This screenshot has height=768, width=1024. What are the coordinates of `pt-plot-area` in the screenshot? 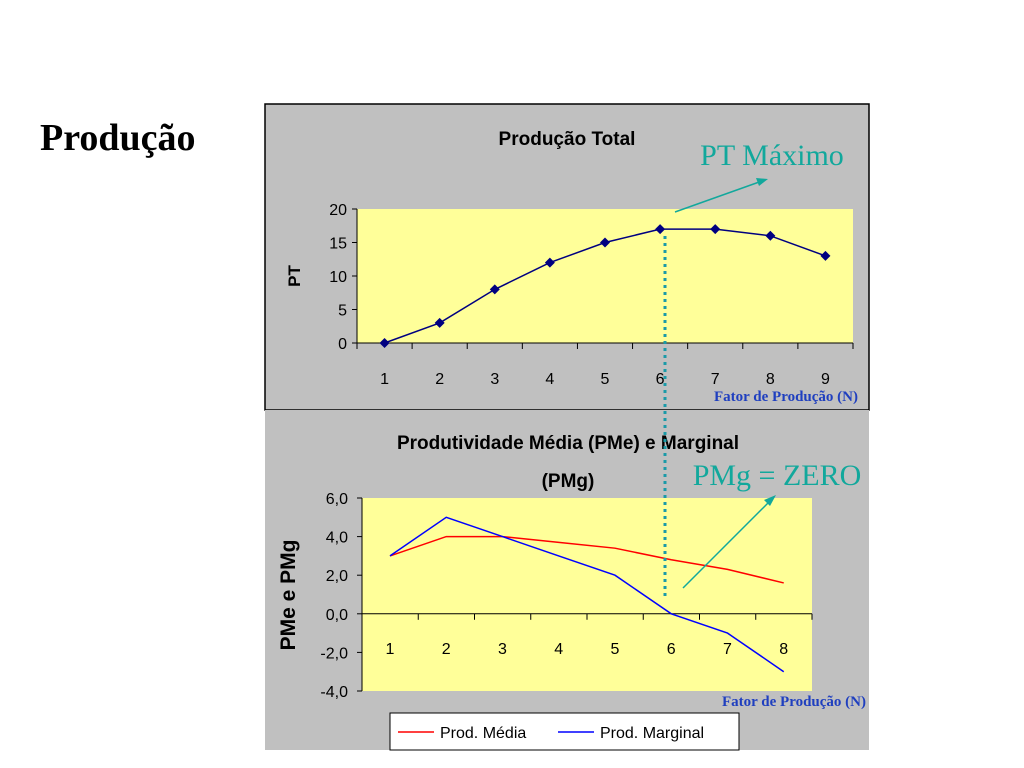 It's located at (605, 276).